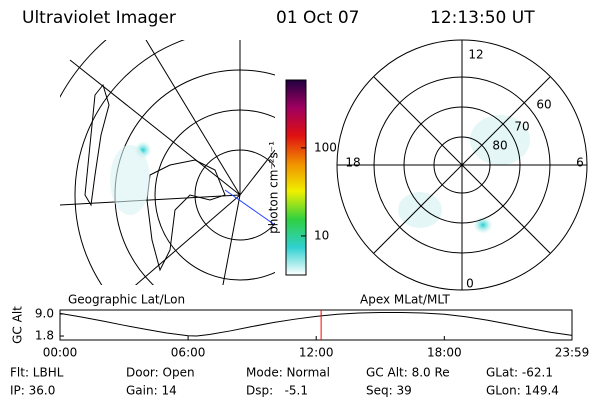  What do you see at coordinates (543, 105) in the screenshot?
I see `mlat-label: 60` at bounding box center [543, 105].